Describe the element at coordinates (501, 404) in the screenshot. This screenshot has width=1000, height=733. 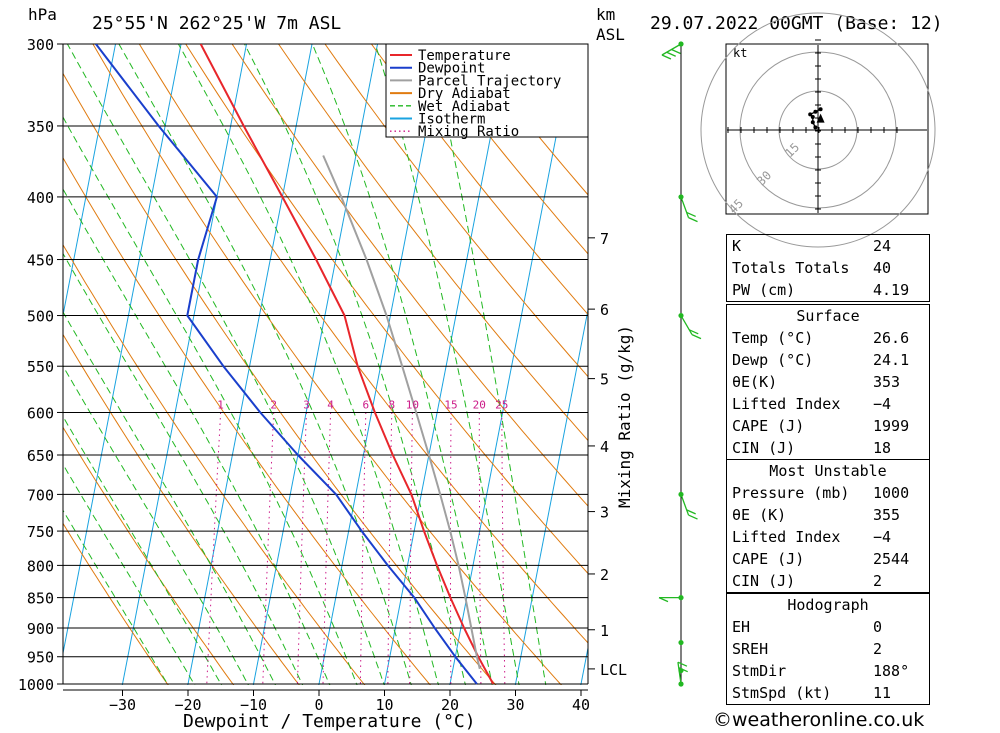
I see `mixing-ratio-label: 25` at that location.